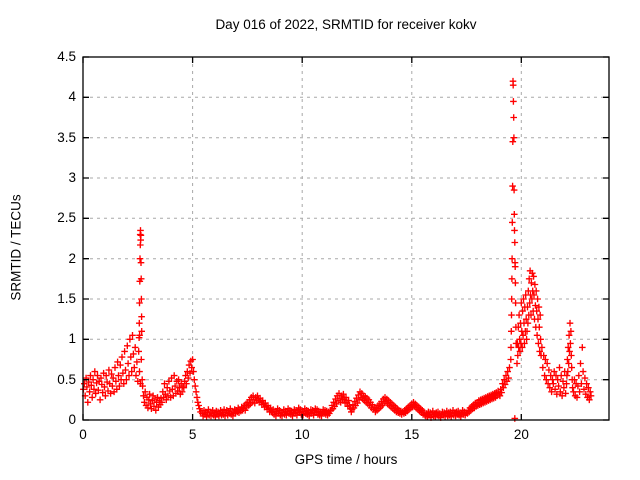 This screenshot has height=480, width=640. I want to click on x-tick-label: 20, so click(521, 434).